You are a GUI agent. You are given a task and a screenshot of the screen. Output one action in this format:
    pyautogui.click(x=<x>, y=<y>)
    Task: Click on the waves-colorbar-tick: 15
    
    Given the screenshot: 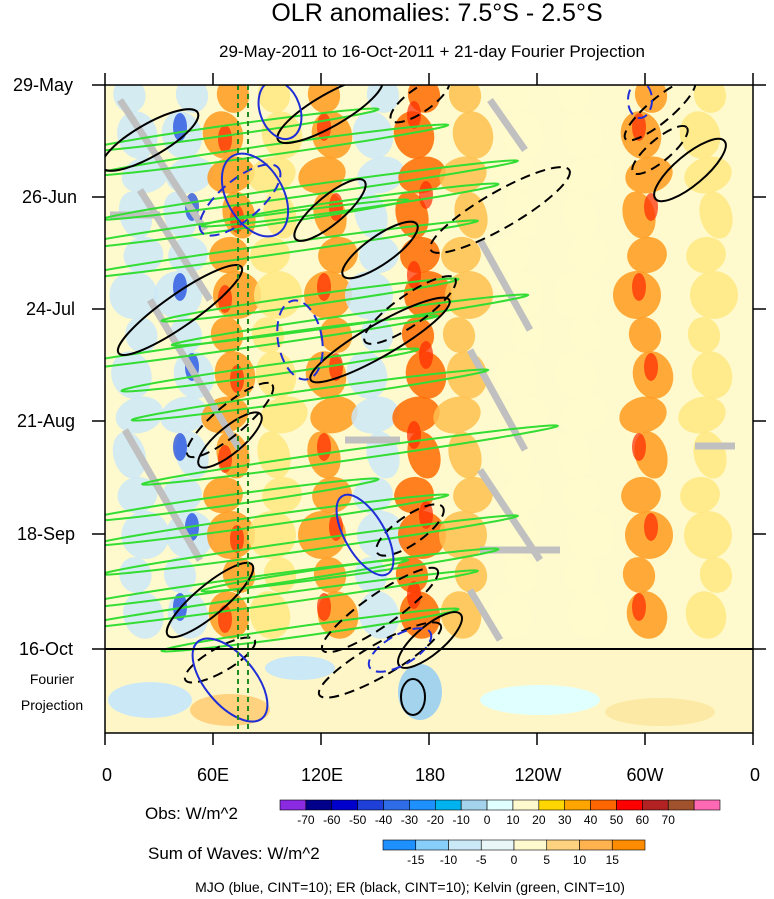 What is the action you would take?
    pyautogui.click(x=613, y=860)
    